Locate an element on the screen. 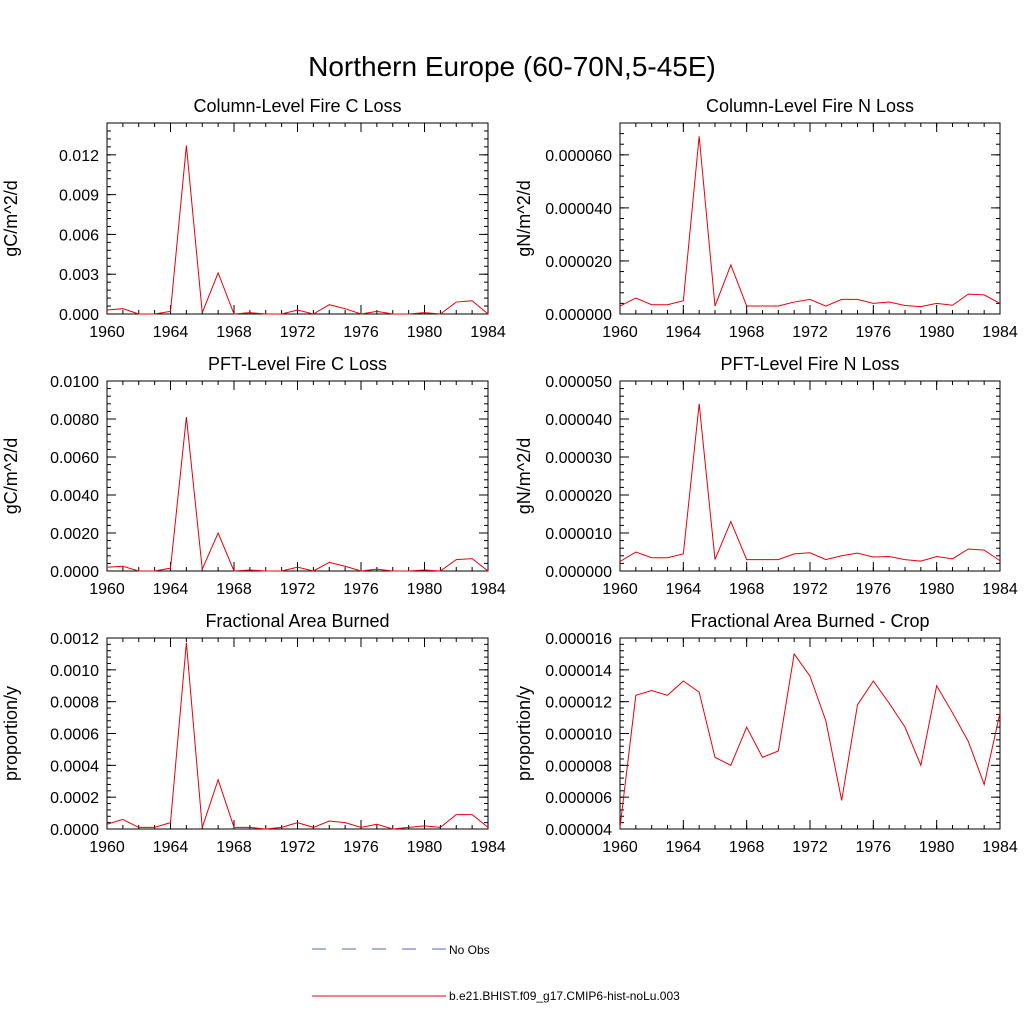  y-tick-label: 0.0080 is located at coordinates (74, 420).